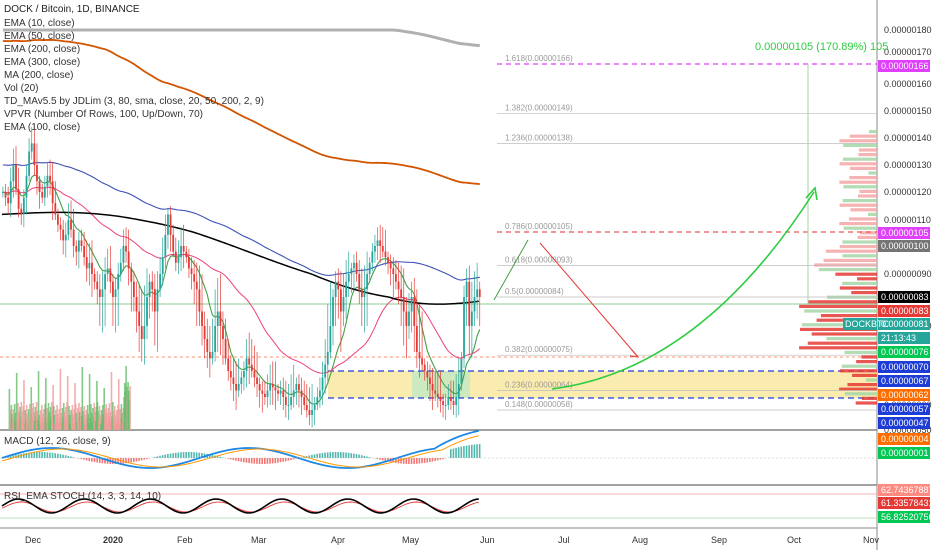 Image resolution: width=932 pixels, height=550 pixels. Describe the element at coordinates (811, 193) in the screenshot. I see `projection-arrow-head` at that location.